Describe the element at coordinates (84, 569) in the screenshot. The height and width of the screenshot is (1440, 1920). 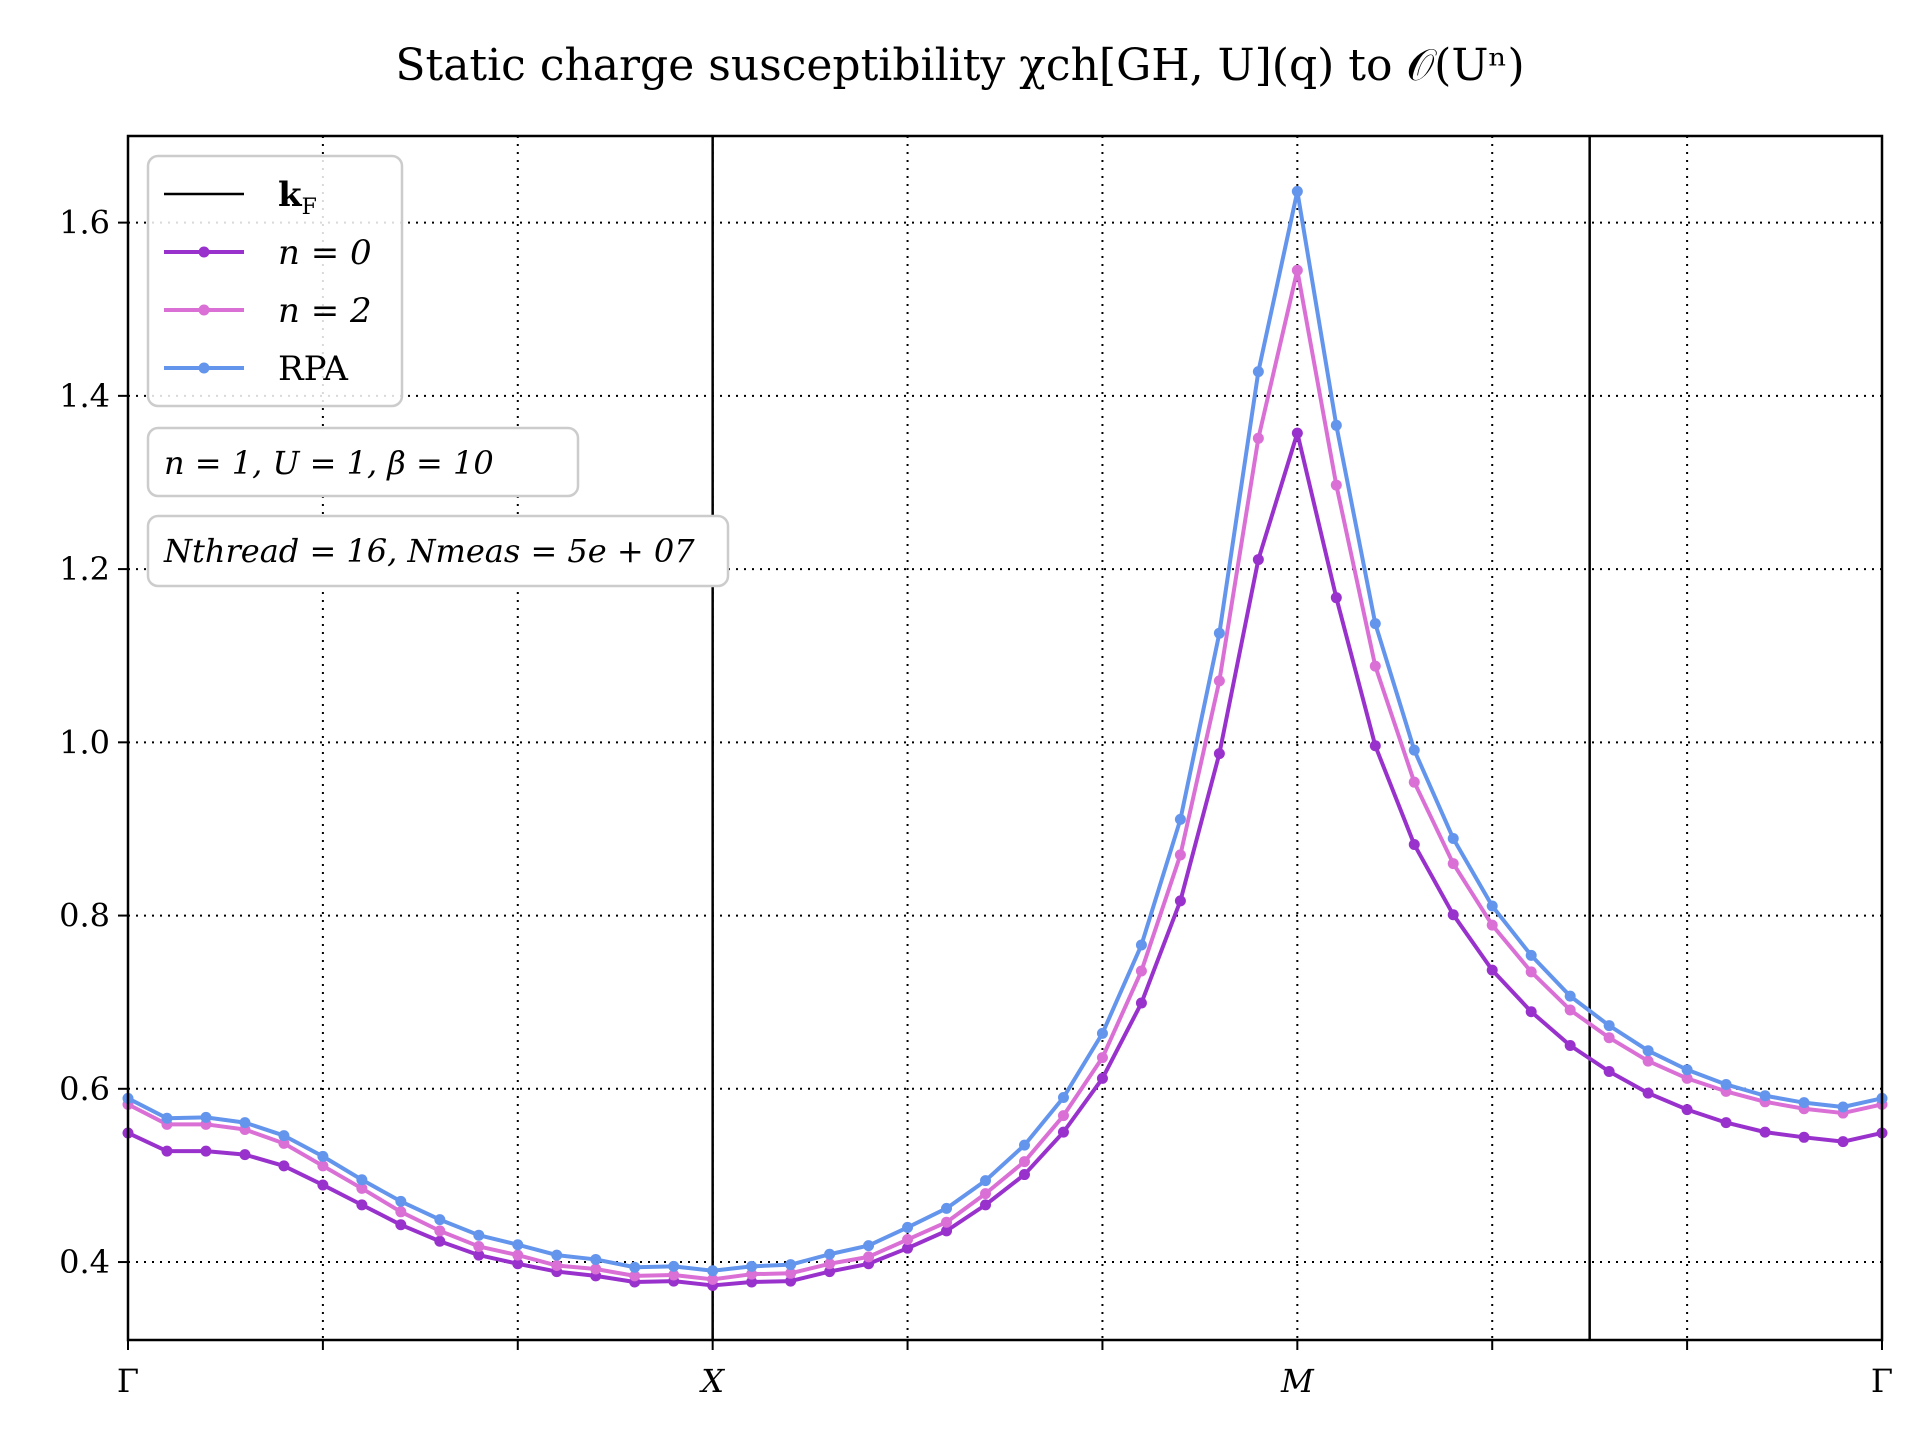
I see `y-tick-label: 1.2` at that location.